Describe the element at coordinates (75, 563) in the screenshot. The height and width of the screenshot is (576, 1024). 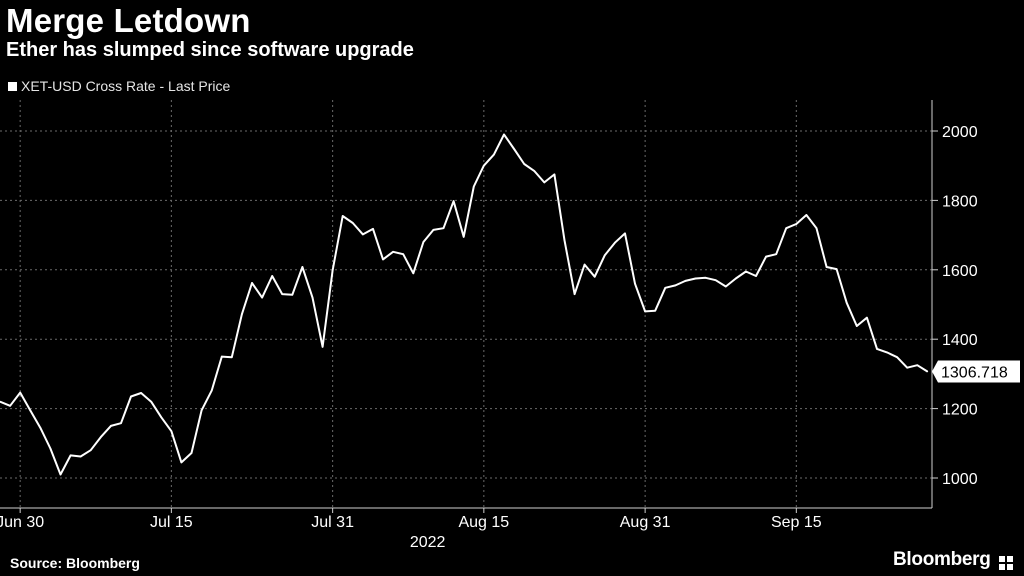
I see `source-note: Source: Bloomberg` at that location.